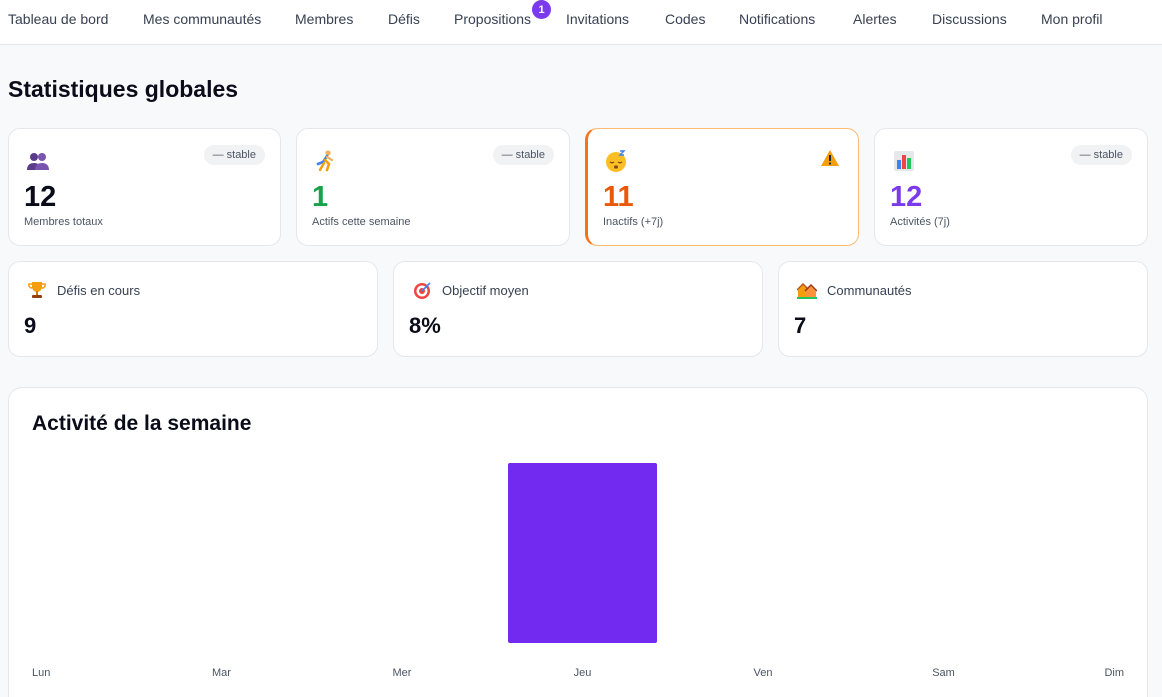  I want to click on stat-label: Membres totaux, so click(63, 222).